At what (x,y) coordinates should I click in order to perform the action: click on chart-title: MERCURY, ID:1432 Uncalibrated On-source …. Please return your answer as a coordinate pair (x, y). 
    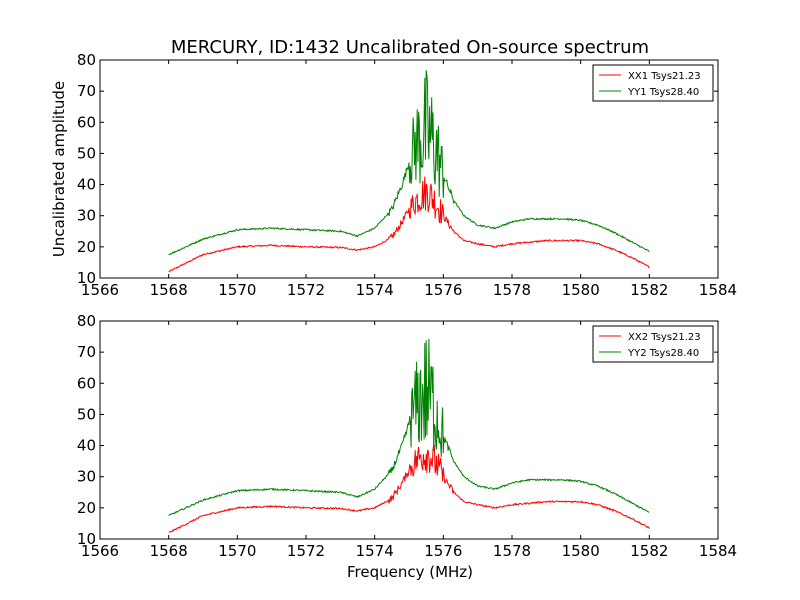
    Looking at the image, I should click on (410, 47).